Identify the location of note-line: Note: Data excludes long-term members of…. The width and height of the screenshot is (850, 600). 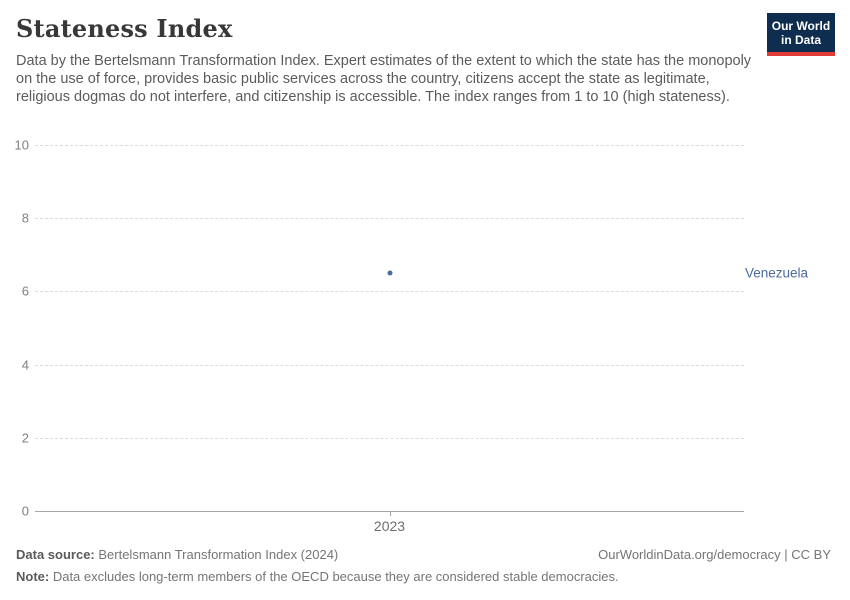
(423, 576).